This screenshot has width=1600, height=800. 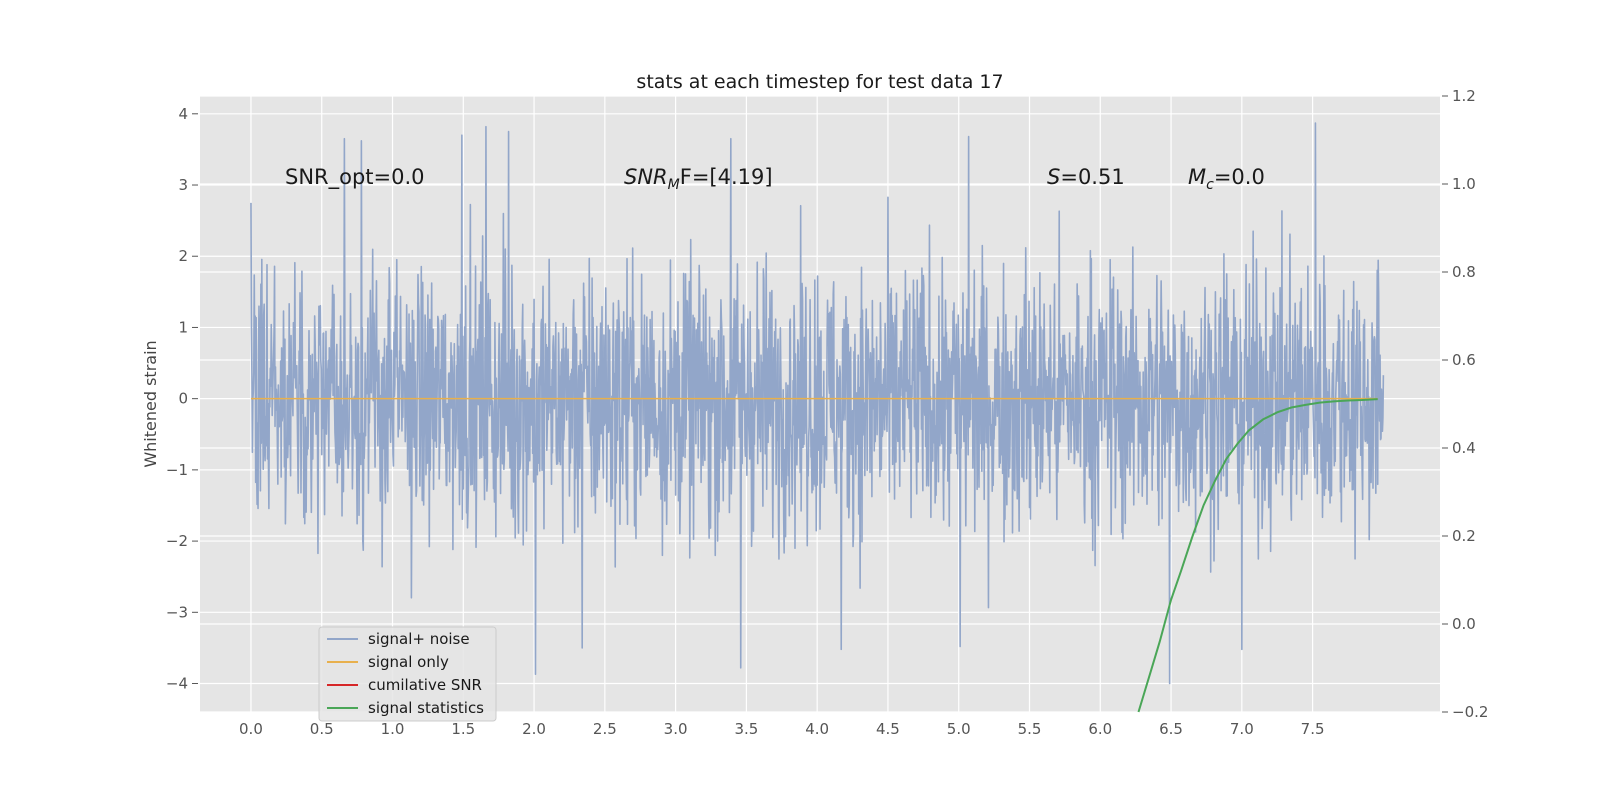 What do you see at coordinates (1053, 177) in the screenshot?
I see `annotation-s-var: S` at bounding box center [1053, 177].